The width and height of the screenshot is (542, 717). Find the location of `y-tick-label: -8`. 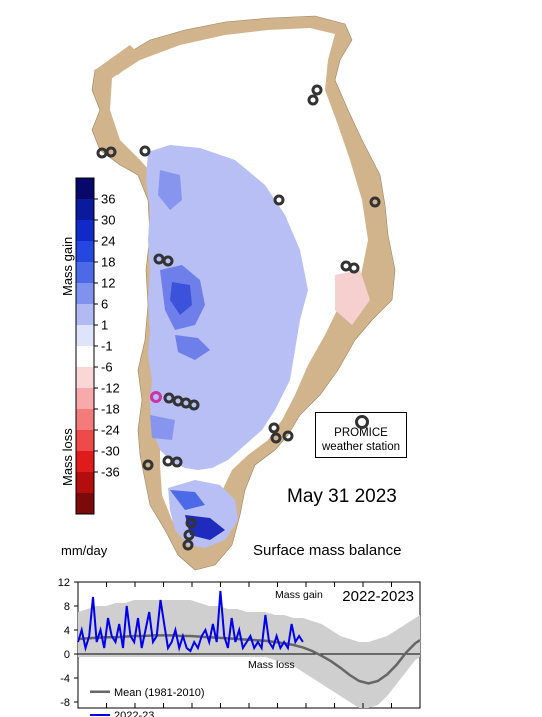

y-tick-label: -8 is located at coordinates (65, 703).